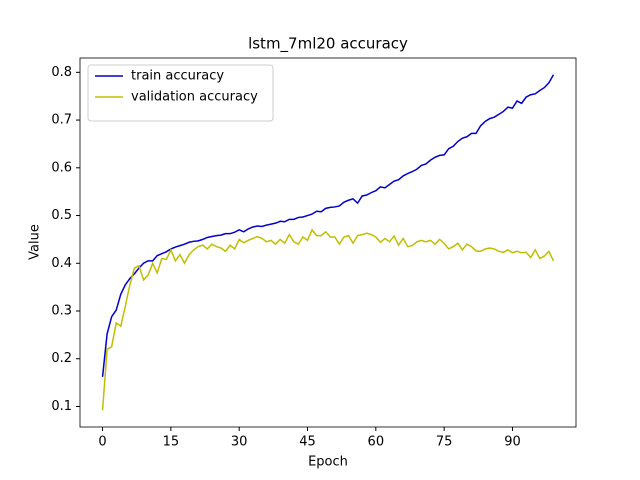 The height and width of the screenshot is (480, 640). I want to click on y-tick-label: 0.5, so click(61, 215).